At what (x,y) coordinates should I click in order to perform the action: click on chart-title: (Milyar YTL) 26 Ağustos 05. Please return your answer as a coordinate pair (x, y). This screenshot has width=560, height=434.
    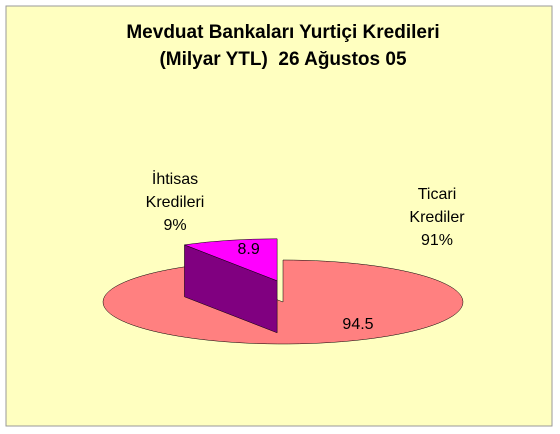
    Looking at the image, I should click on (282, 59).